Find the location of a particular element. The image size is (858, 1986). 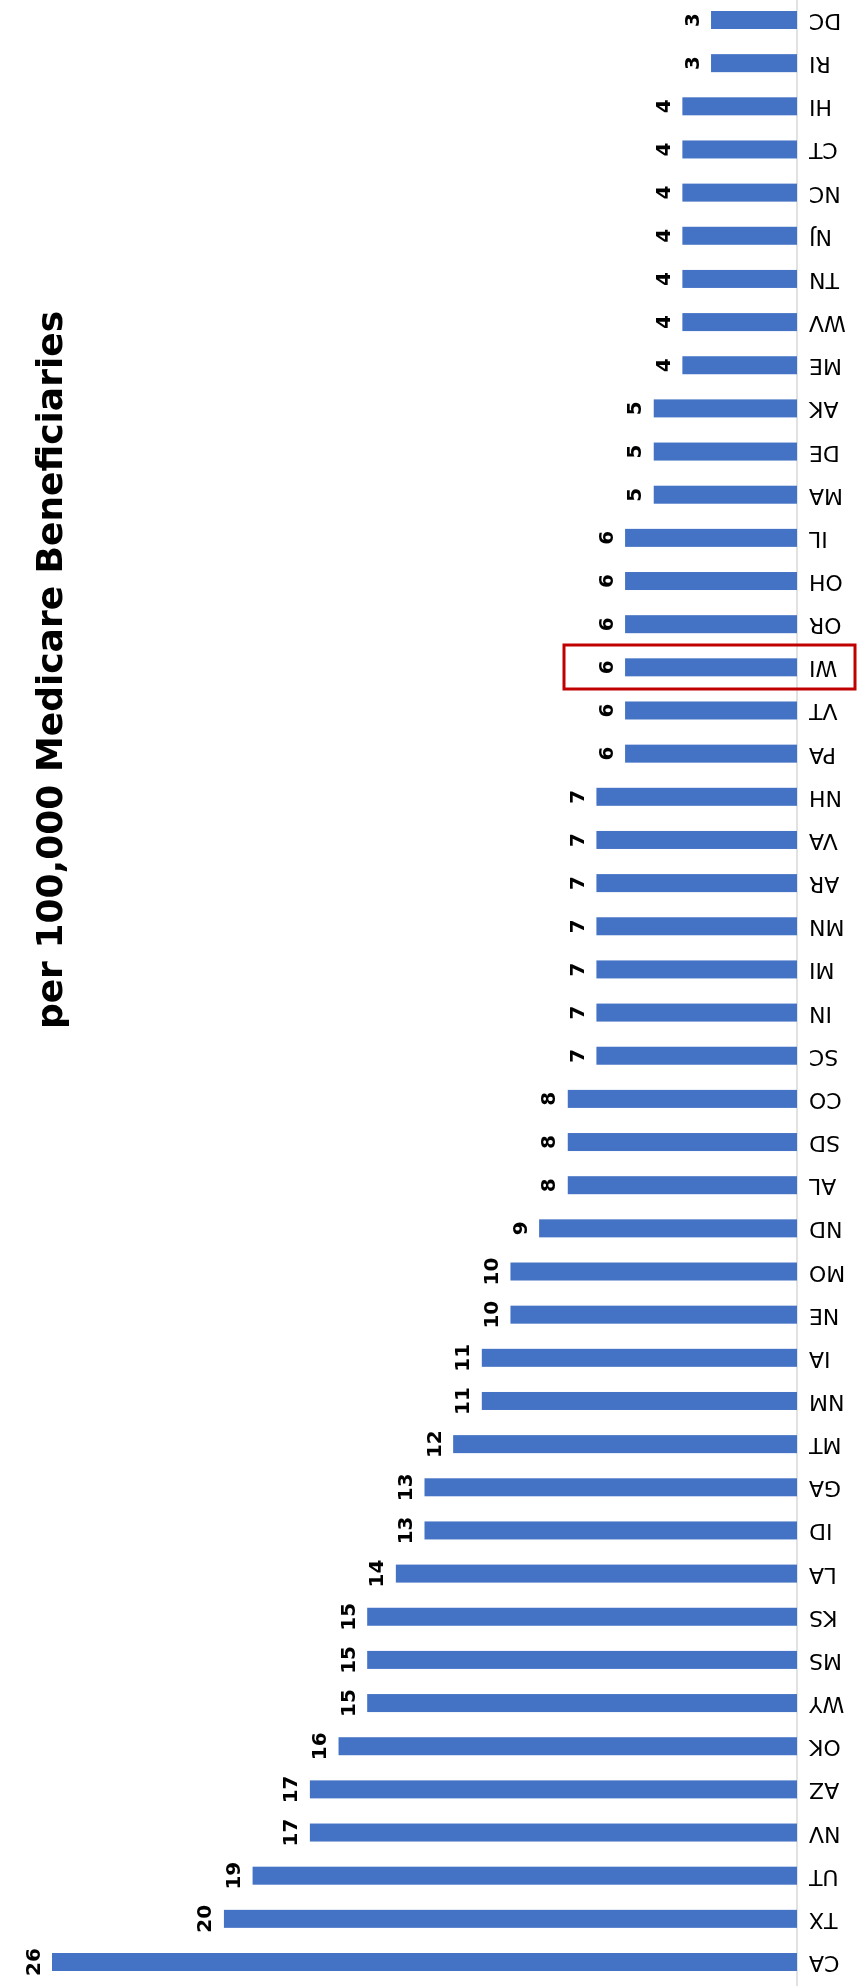

y-tick-label: IA is located at coordinates (820, 1359).